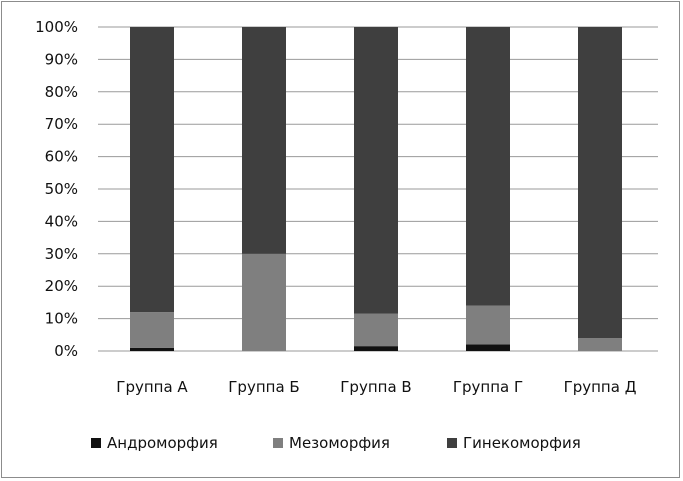 This screenshot has width=683, height=481. What do you see at coordinates (488, 387) in the screenshot?
I see `x-category-label: Группа Г` at bounding box center [488, 387].